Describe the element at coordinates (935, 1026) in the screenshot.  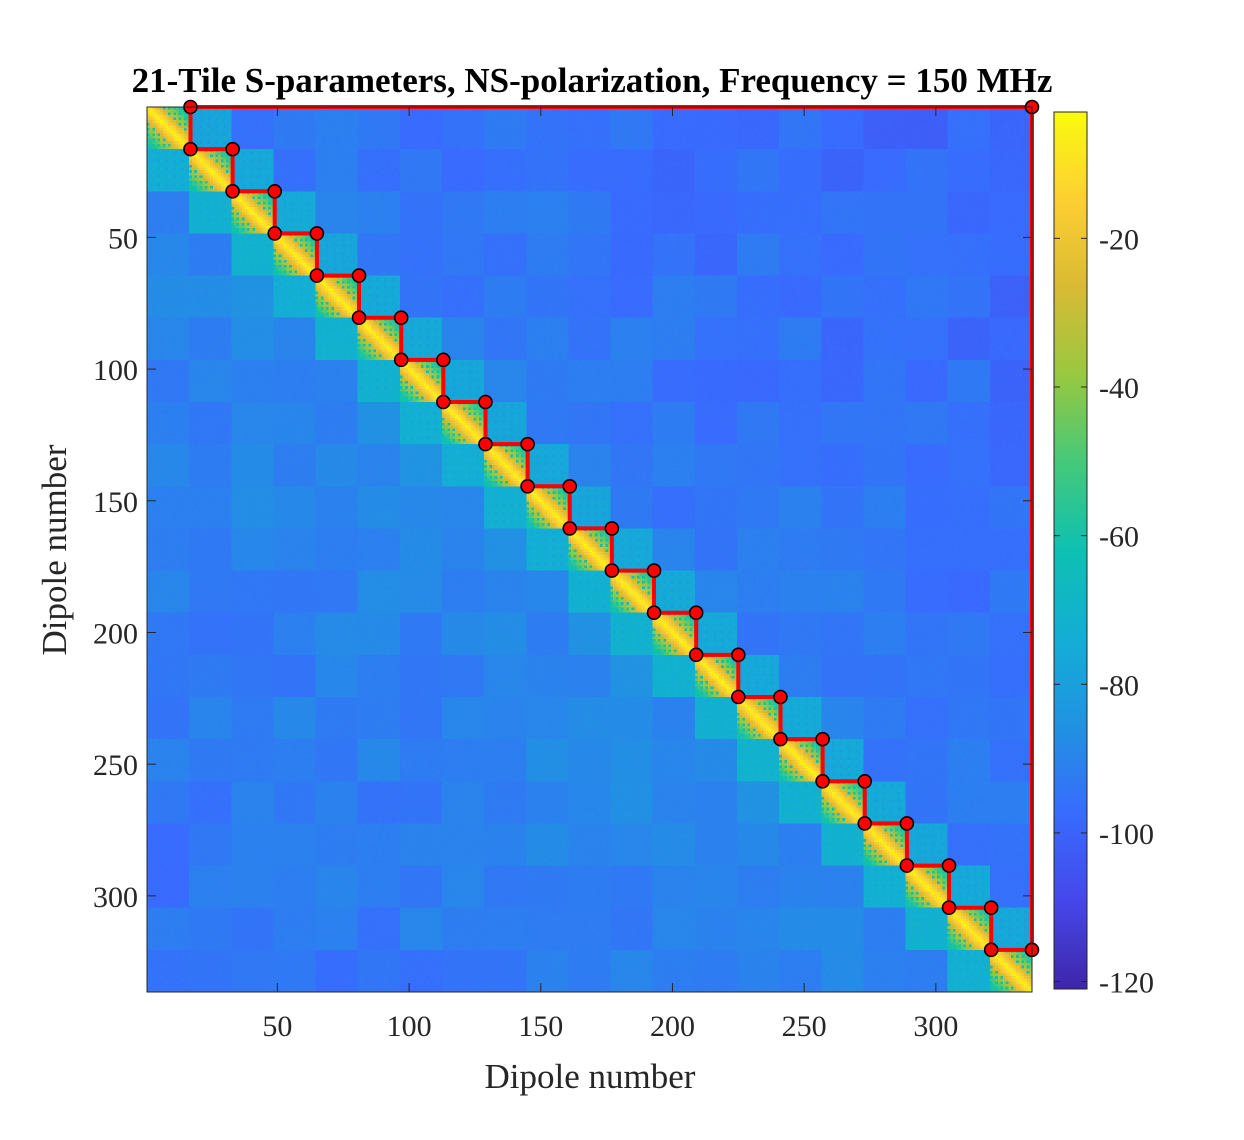
I see `x-tick-label: 300` at that location.